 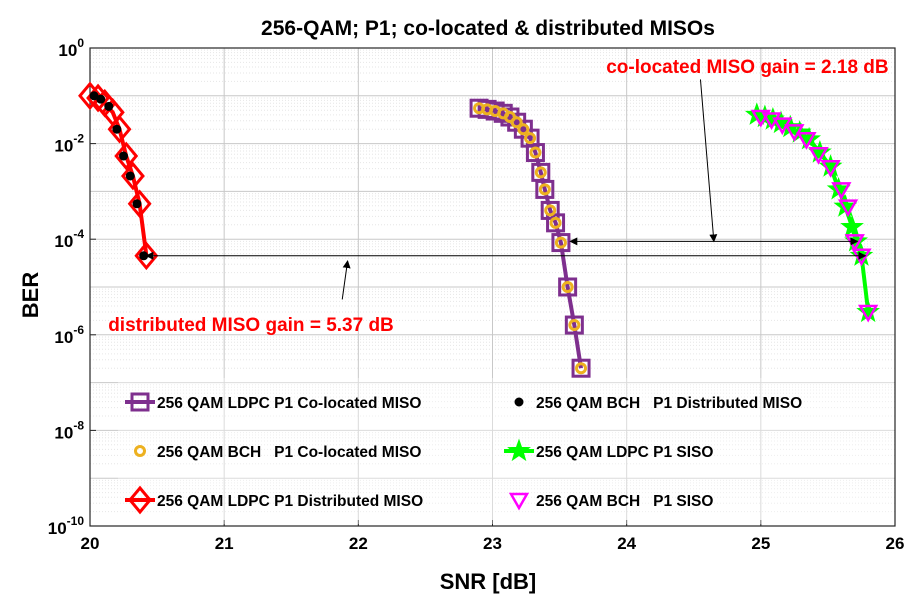 What do you see at coordinates (624, 501) in the screenshot?
I see `legend-label: 256 QAM BCH P1 SISO` at bounding box center [624, 501].